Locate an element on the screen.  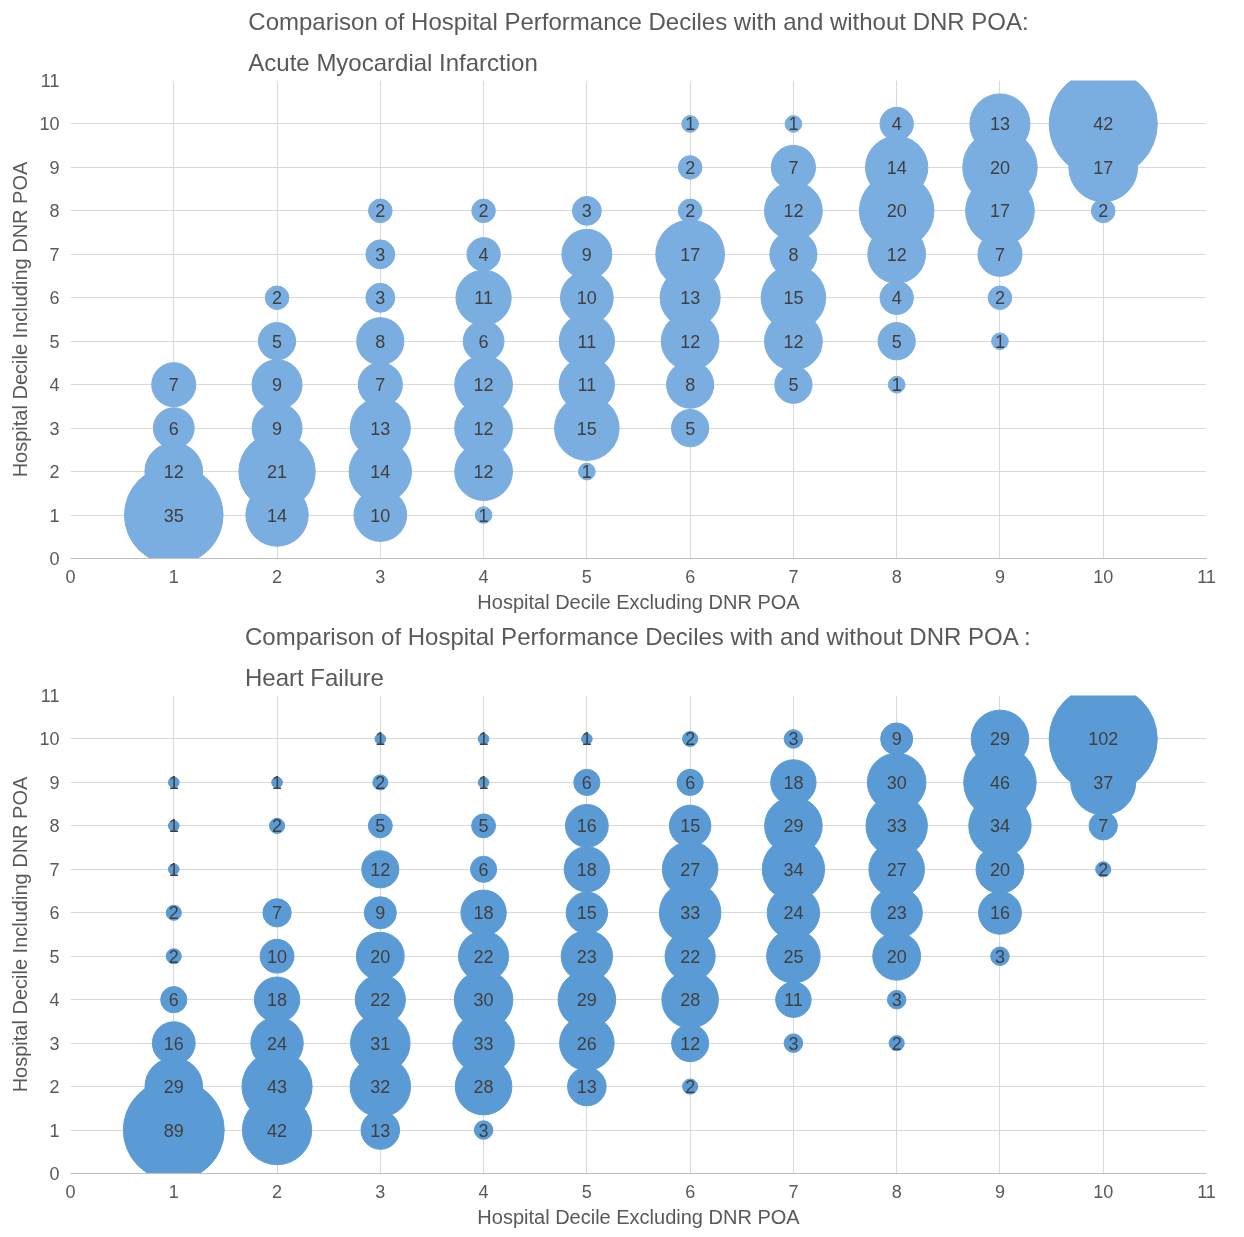
x-tick-label: 9 is located at coordinates (999, 1191).